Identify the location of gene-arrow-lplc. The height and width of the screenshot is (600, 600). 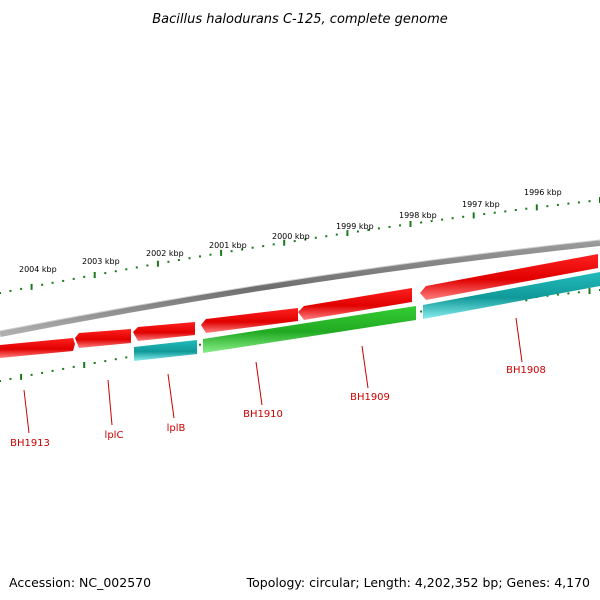
(103, 338).